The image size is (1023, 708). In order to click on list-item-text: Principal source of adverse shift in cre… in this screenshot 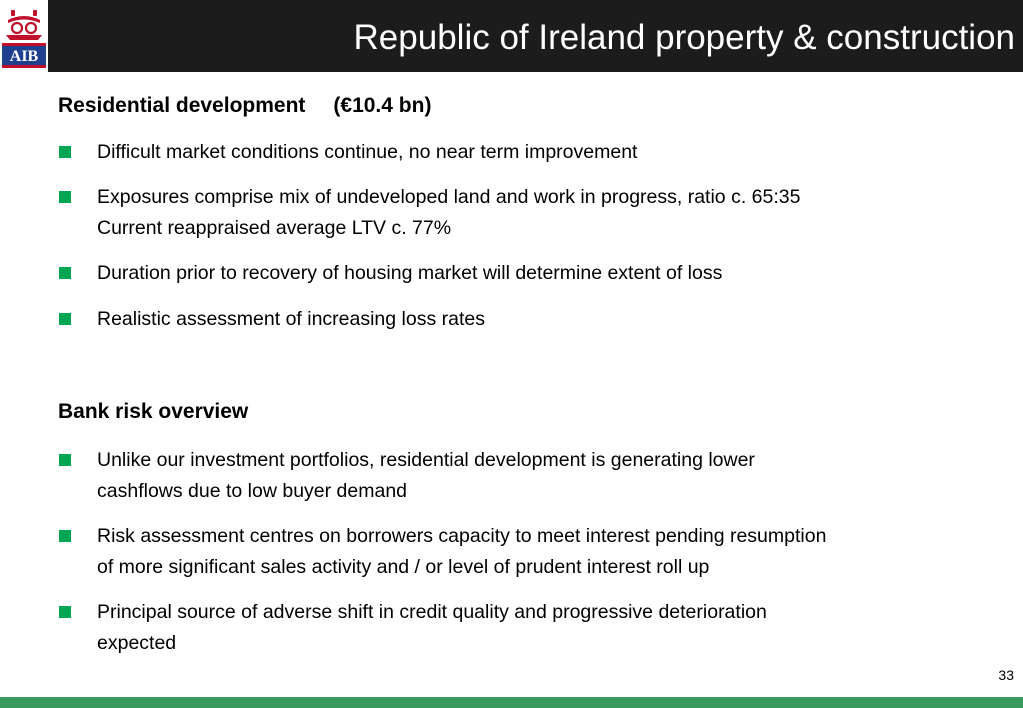, I will do `click(542, 628)`.